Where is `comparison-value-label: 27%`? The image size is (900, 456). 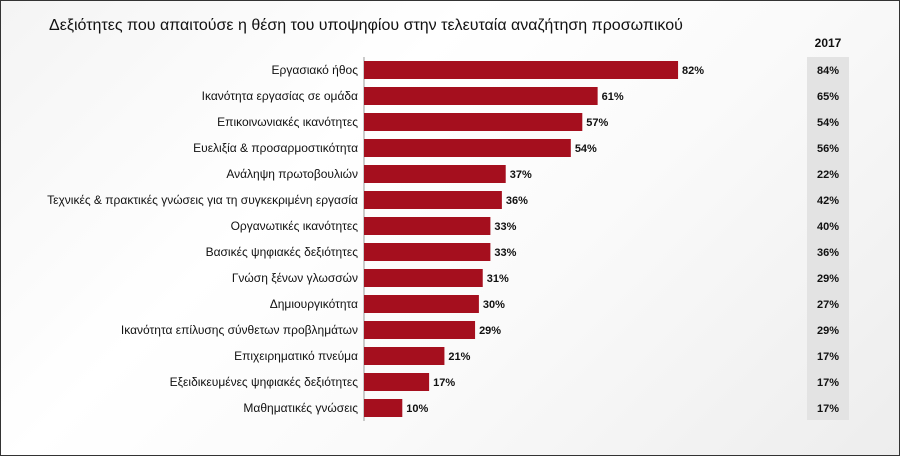 comparison-value-label: 27% is located at coordinates (828, 305).